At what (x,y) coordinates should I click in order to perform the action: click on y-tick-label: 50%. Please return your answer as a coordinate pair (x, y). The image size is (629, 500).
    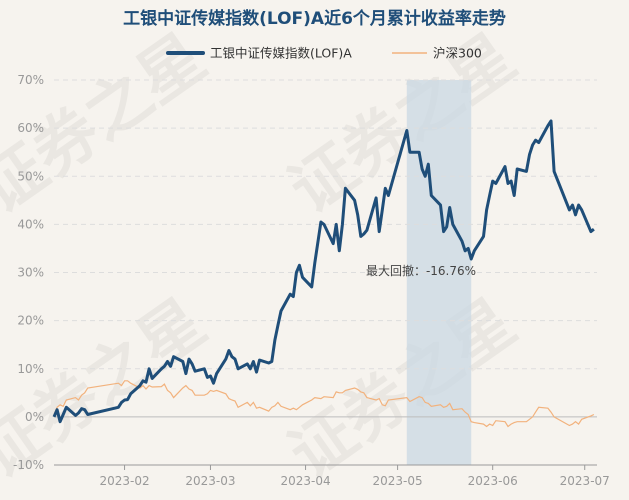
    Looking at the image, I should click on (30, 176).